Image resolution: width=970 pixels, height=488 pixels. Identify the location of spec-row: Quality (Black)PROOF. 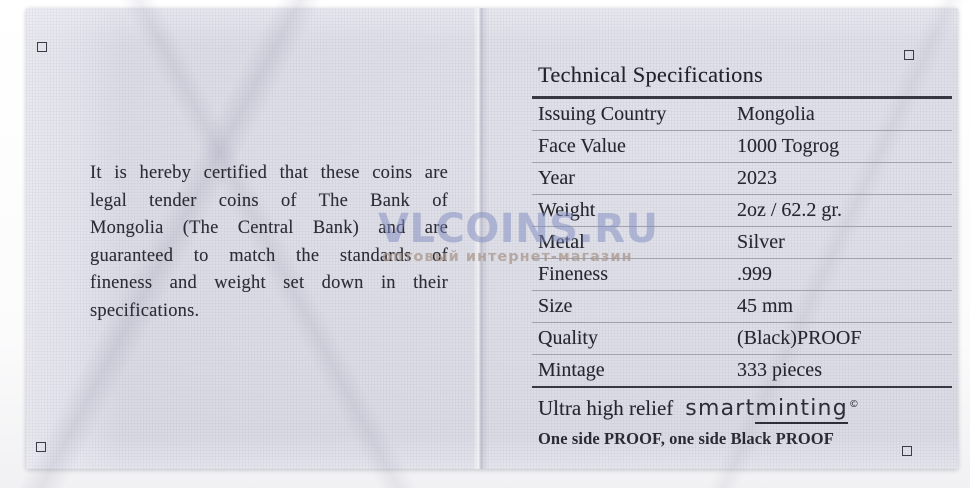
(742, 339).